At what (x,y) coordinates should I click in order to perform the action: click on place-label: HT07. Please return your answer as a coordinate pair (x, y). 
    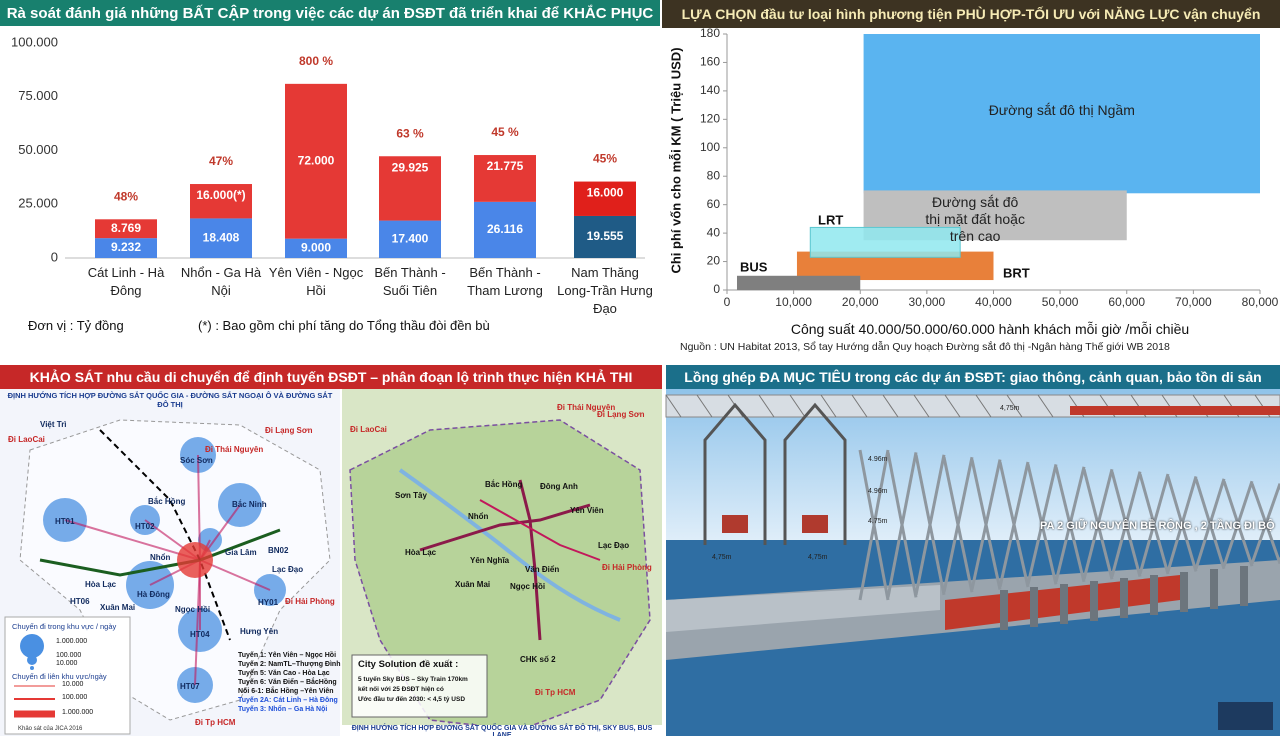
    Looking at the image, I should click on (190, 686).